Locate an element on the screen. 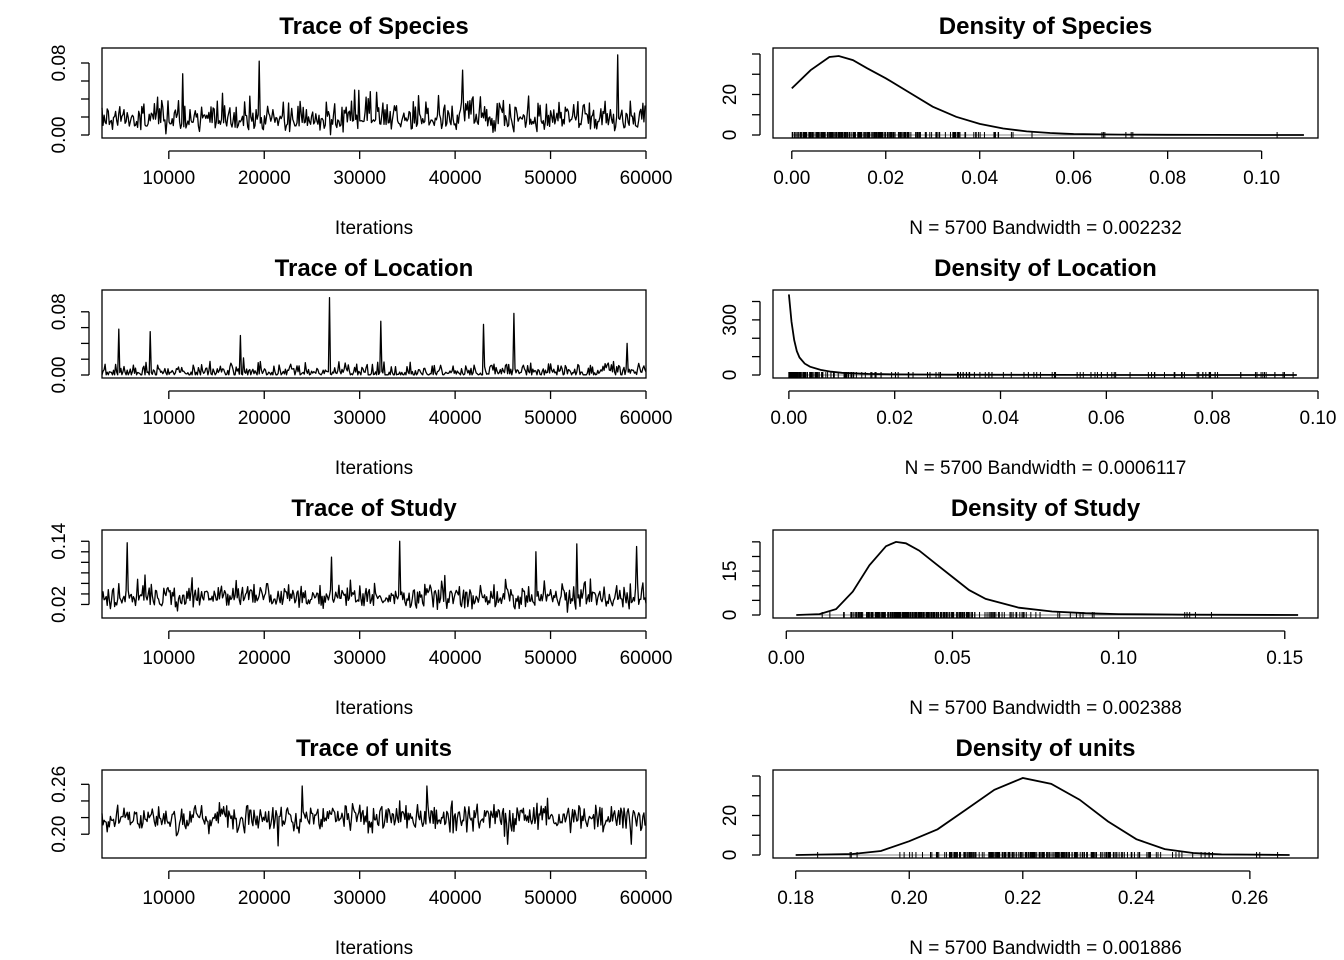 The height and width of the screenshot is (960, 1344). panel-title: Trace of Location is located at coordinates (374, 268).